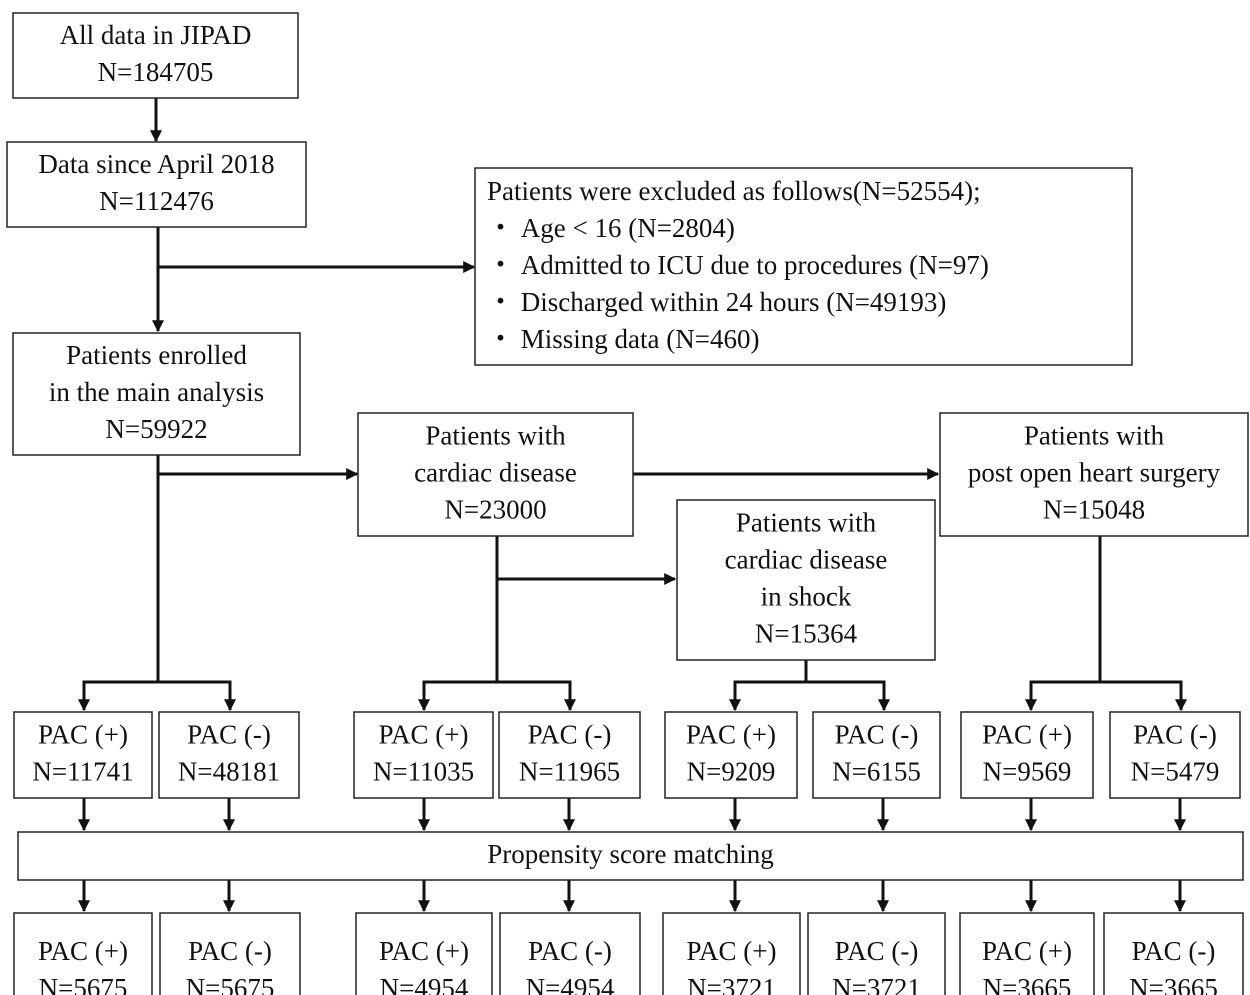  What do you see at coordinates (731, 772) in the screenshot?
I see `pac-box-text: N=9209` at bounding box center [731, 772].